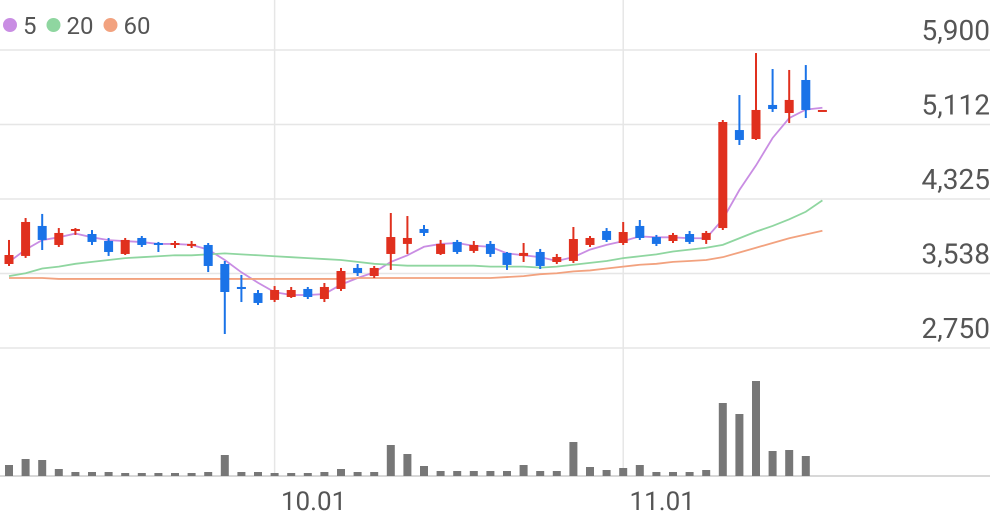 The image size is (996, 519). I want to click on x-tick-label: 10.01, so click(313, 502).